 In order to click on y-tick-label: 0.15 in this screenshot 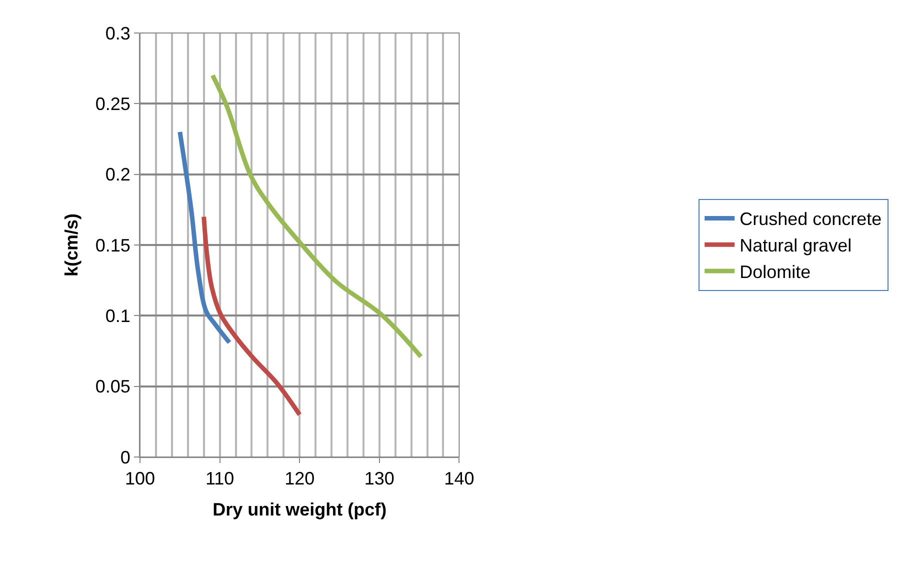, I will do `click(112, 245)`.